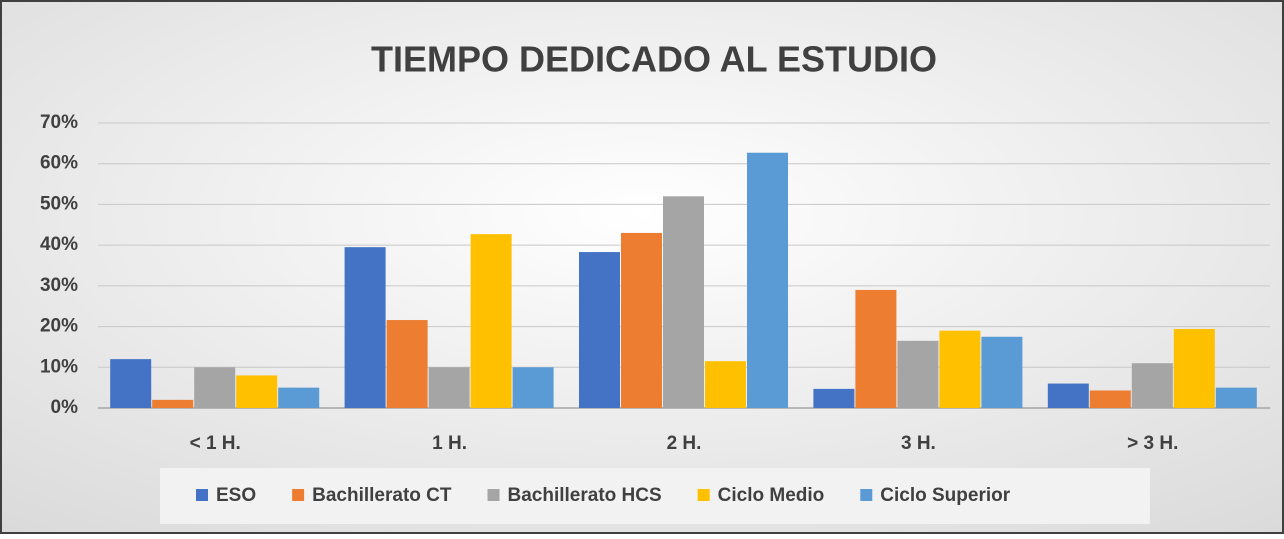 Image resolution: width=1284 pixels, height=539 pixels. What do you see at coordinates (59, 203) in the screenshot?
I see `y-tick-label: 50%` at bounding box center [59, 203].